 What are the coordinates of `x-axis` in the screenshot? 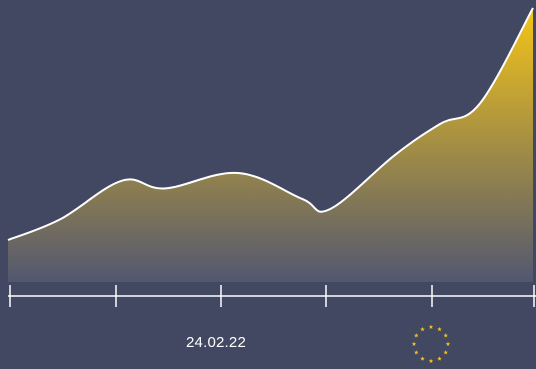 It's located at (272, 296).